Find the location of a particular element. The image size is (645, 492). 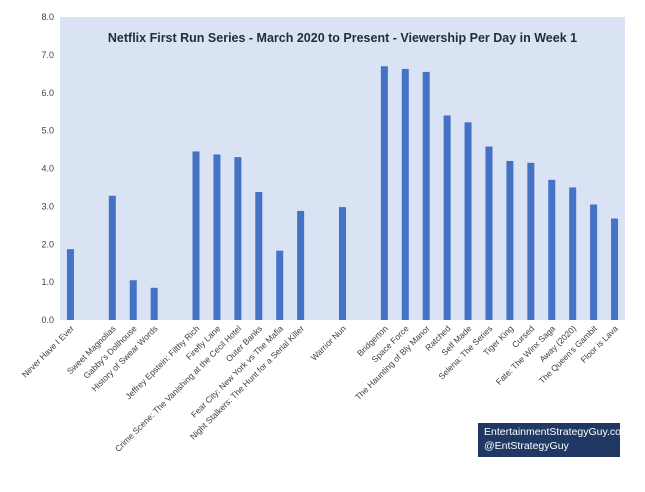

y-tick-label: 2.0 is located at coordinates (47, 244).